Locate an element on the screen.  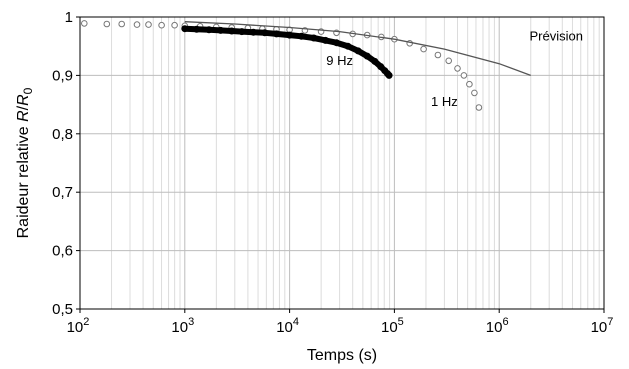
series-pr-vision is located at coordinates (357, 49).